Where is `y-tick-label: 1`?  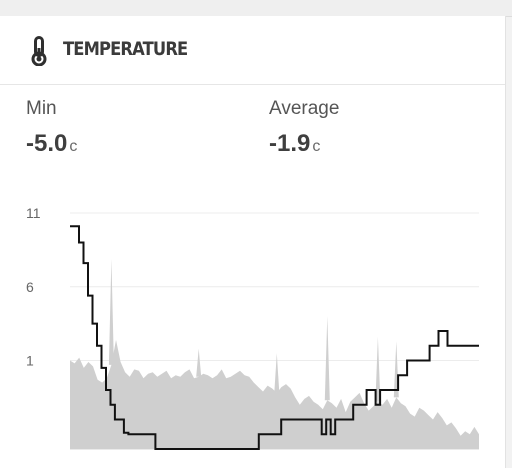 y-tick-label: 1 is located at coordinates (30, 361).